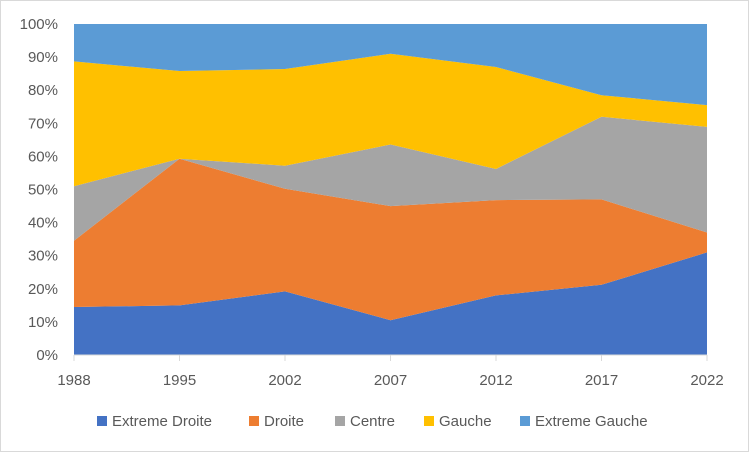 The width and height of the screenshot is (749, 456). What do you see at coordinates (73, 380) in the screenshot?
I see `x-tick-label: 1988` at bounding box center [73, 380].